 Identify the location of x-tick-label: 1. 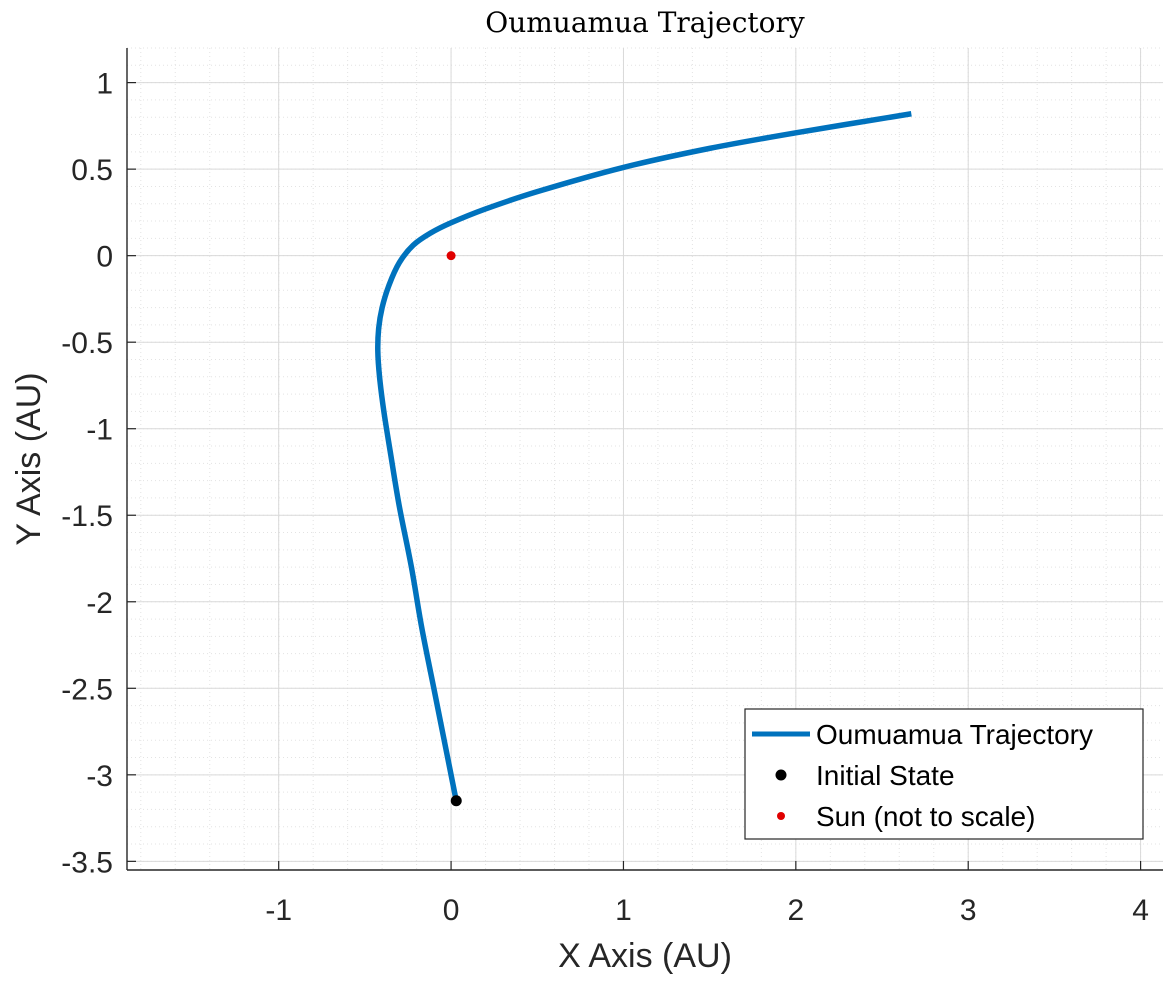
(623, 910).